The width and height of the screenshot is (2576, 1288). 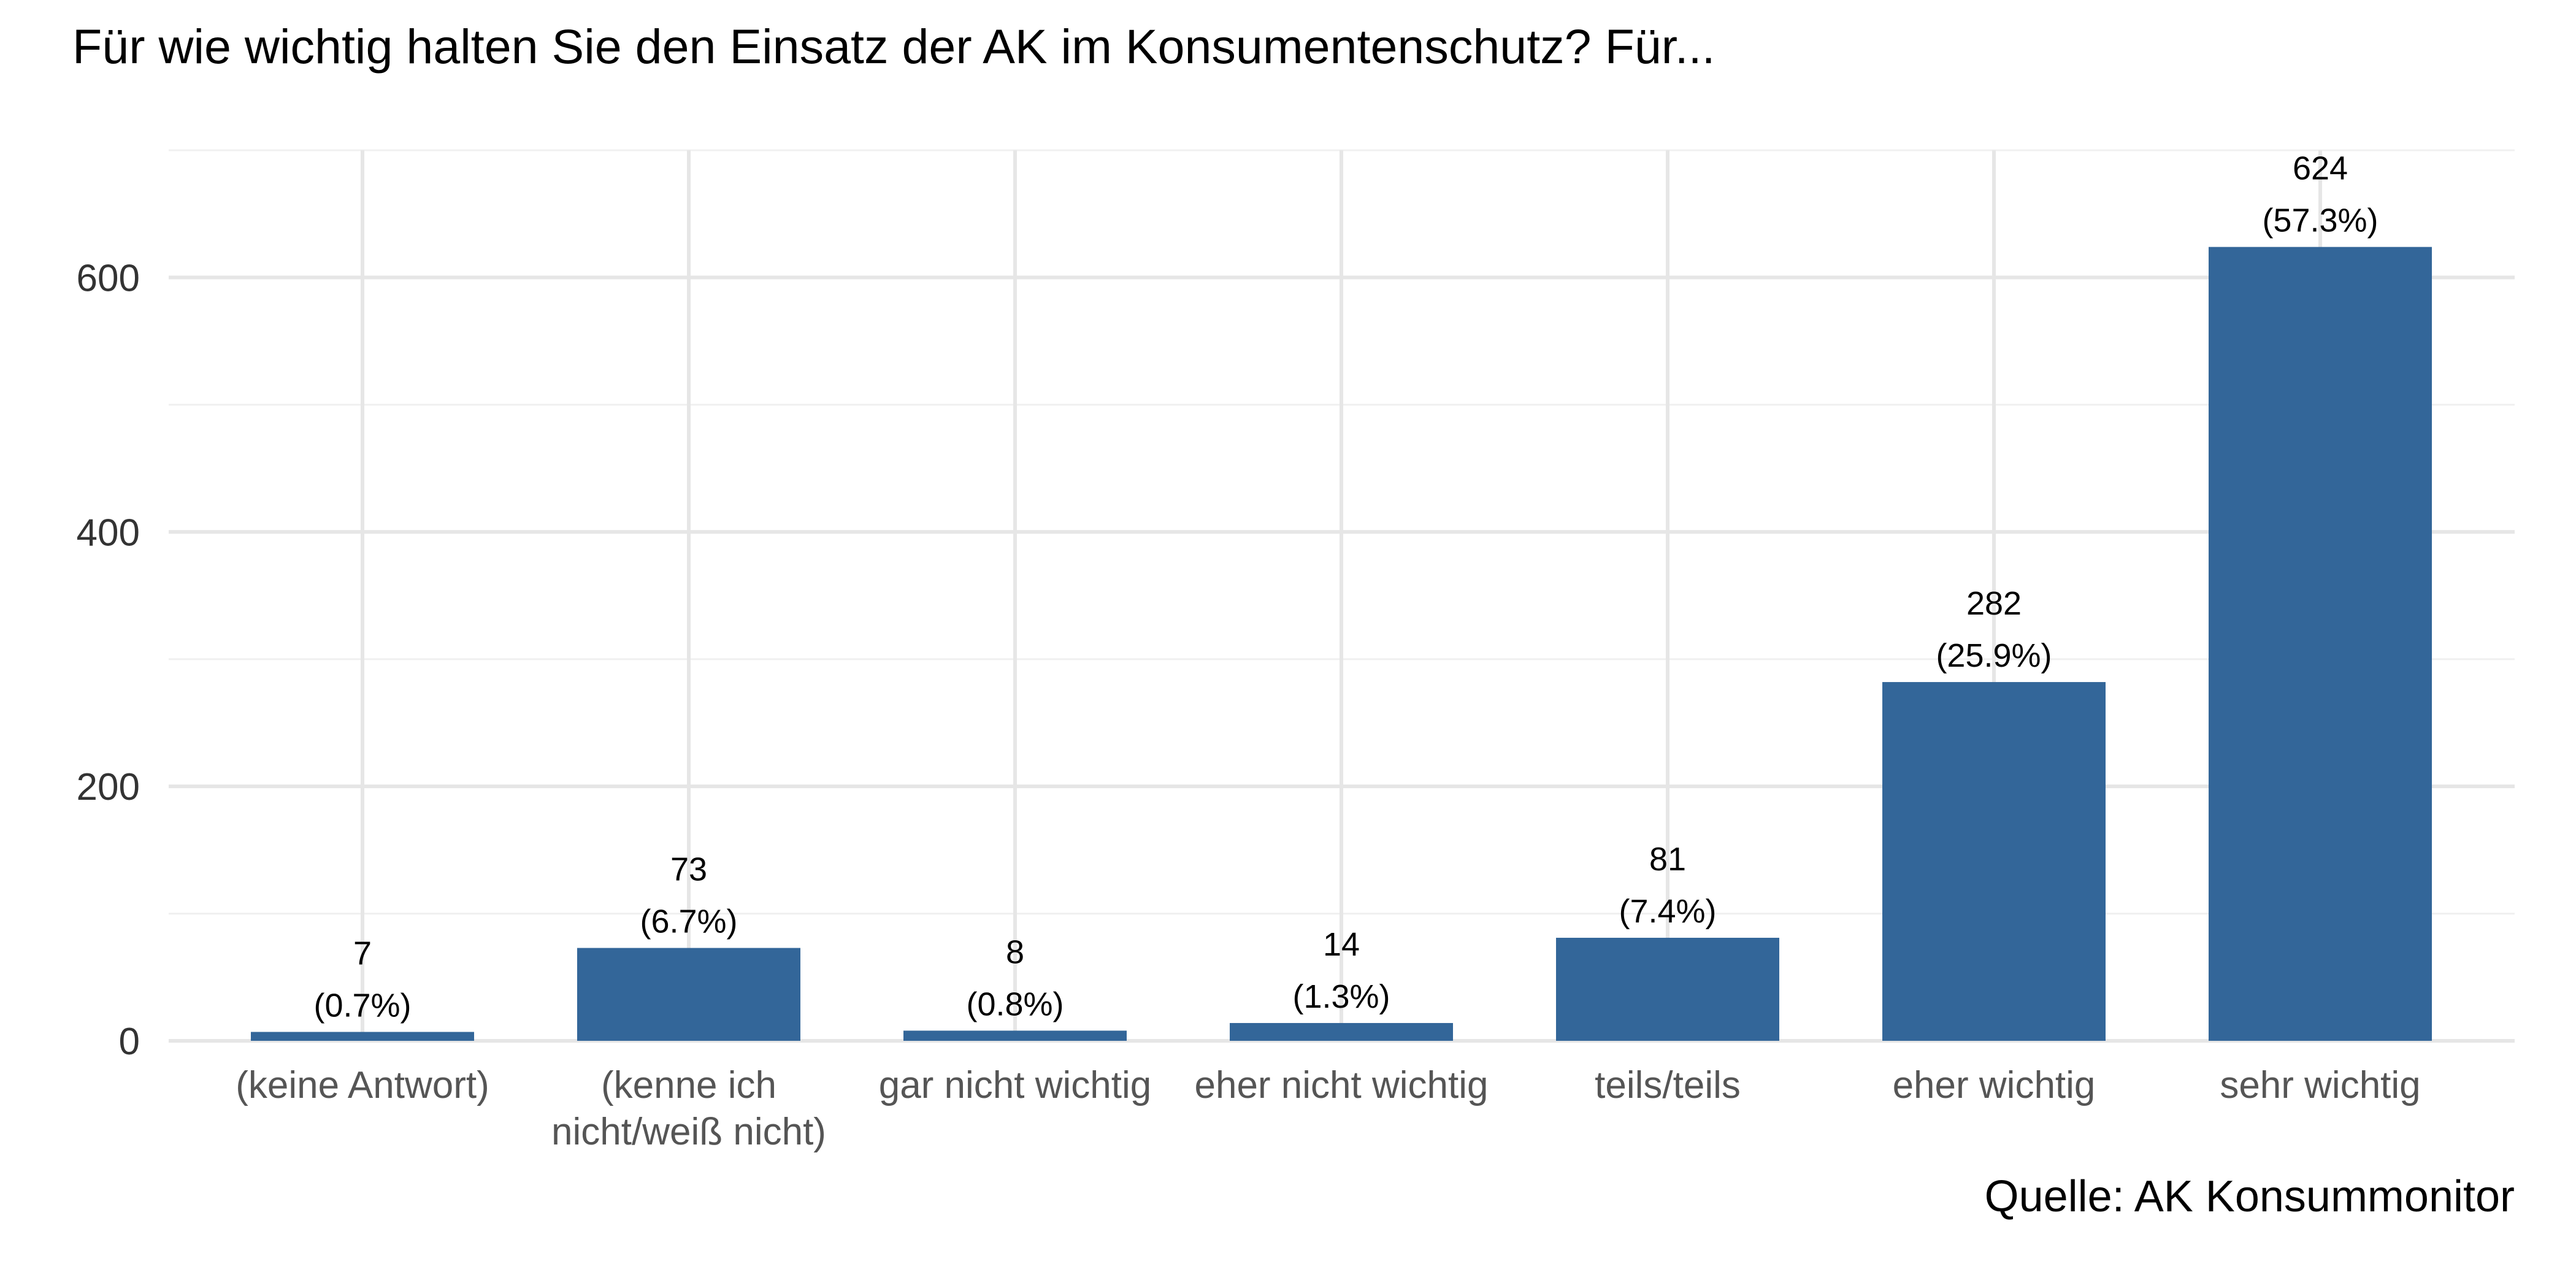 What do you see at coordinates (688, 1085) in the screenshot?
I see `x-tick-label-line: (kenne ich` at bounding box center [688, 1085].